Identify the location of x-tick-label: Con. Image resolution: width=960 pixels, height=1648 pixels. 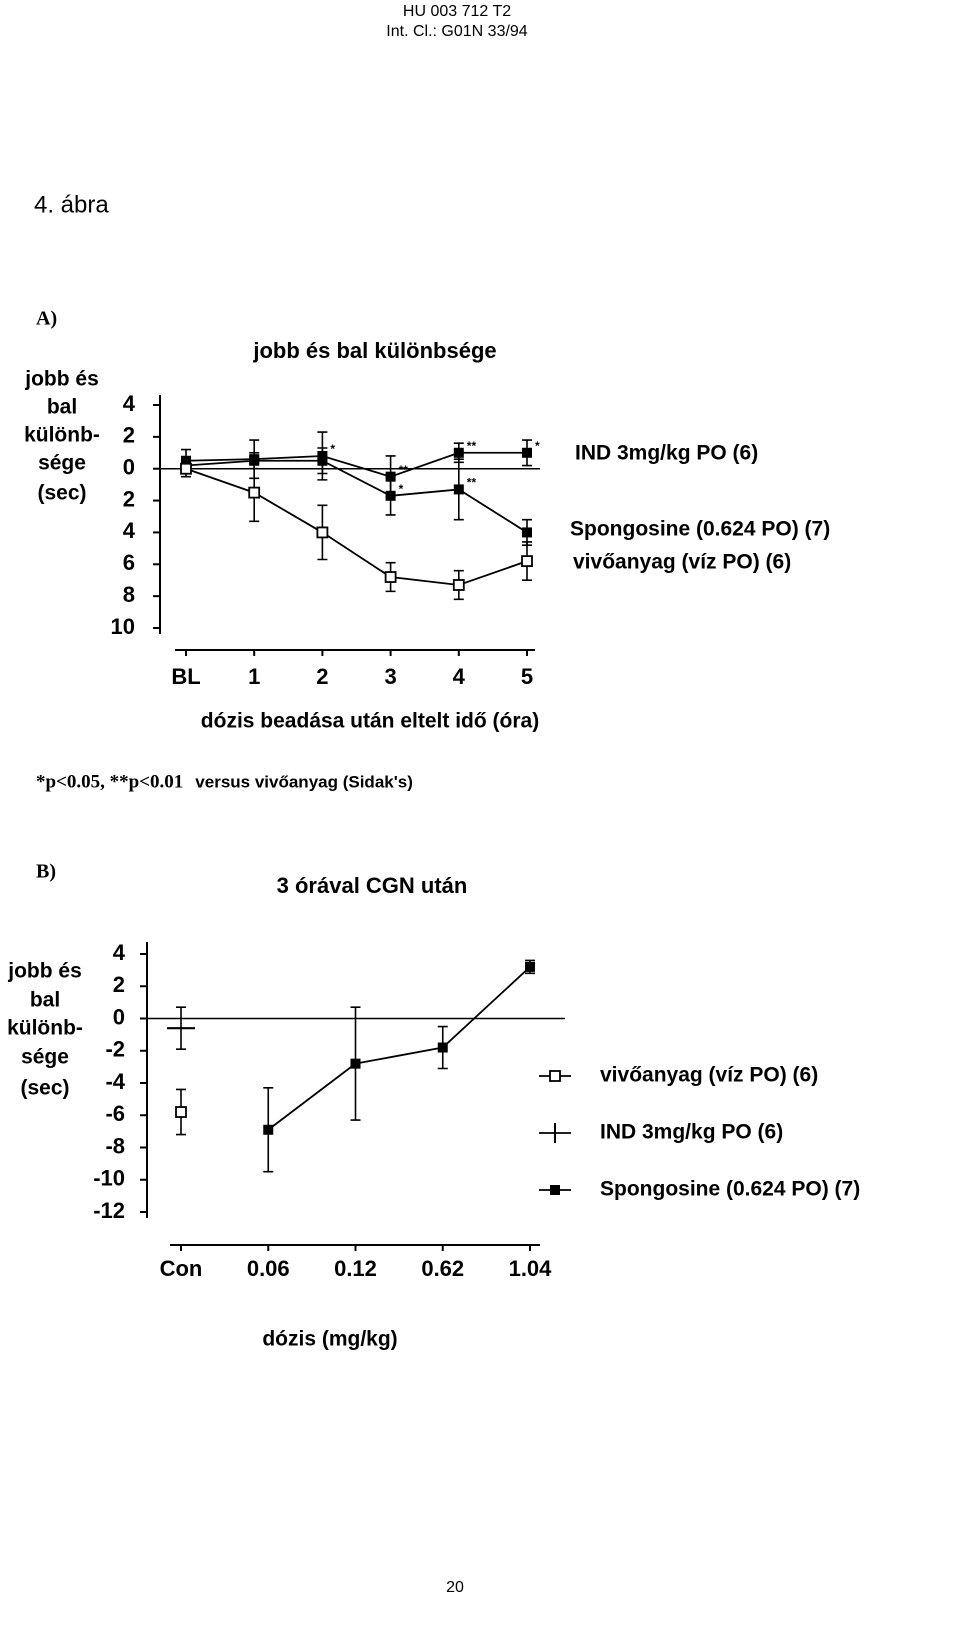
(181, 1268).